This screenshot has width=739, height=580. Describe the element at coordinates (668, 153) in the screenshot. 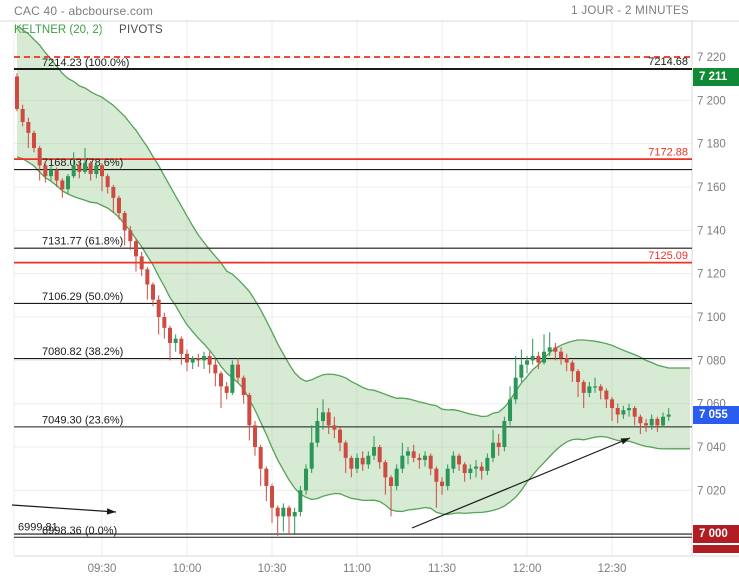

I see `level-label: 7172.88` at that location.